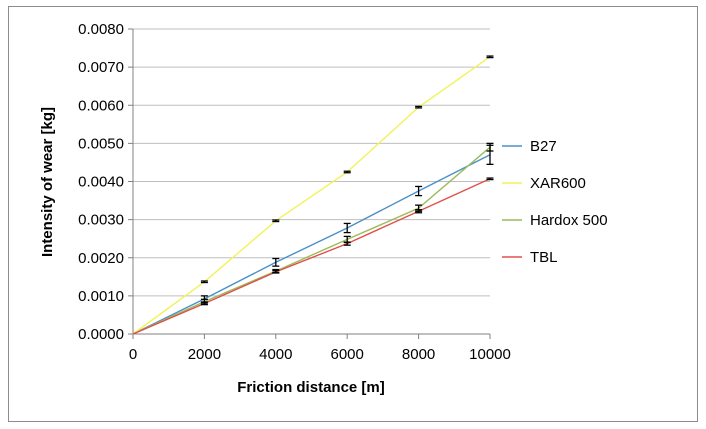 Image resolution: width=706 pixels, height=429 pixels. What do you see at coordinates (101, 29) in the screenshot?
I see `y-tick-label-8: 0.0080` at bounding box center [101, 29].